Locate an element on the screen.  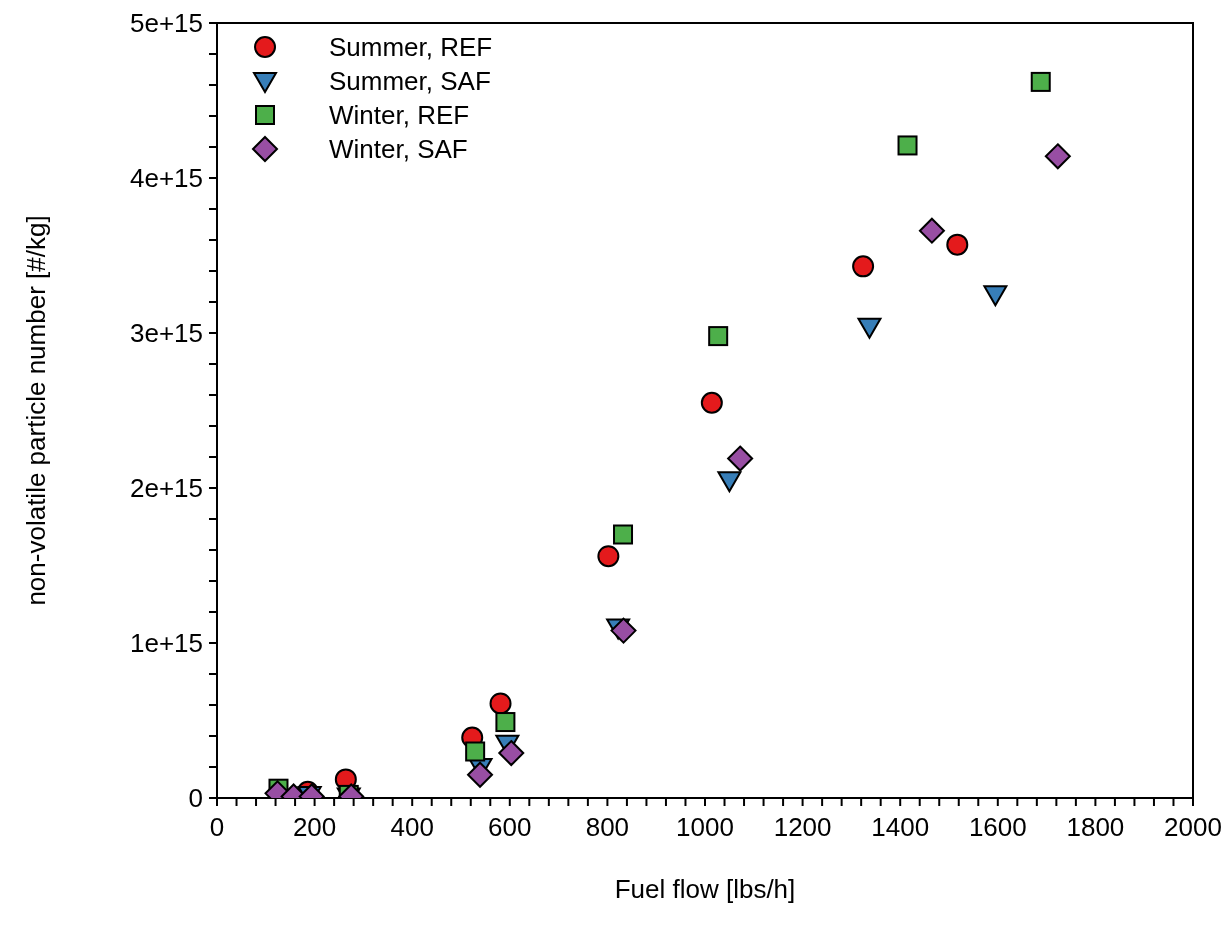
x-tick-label: 400 is located at coordinates (412, 827).